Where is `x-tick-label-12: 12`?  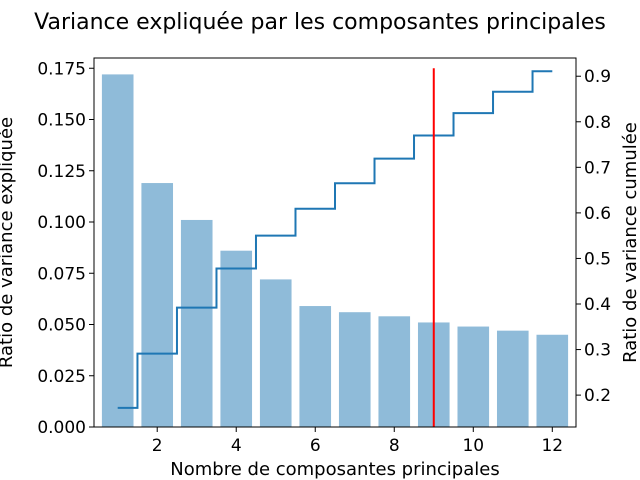 x-tick-label-12: 12 is located at coordinates (552, 446).